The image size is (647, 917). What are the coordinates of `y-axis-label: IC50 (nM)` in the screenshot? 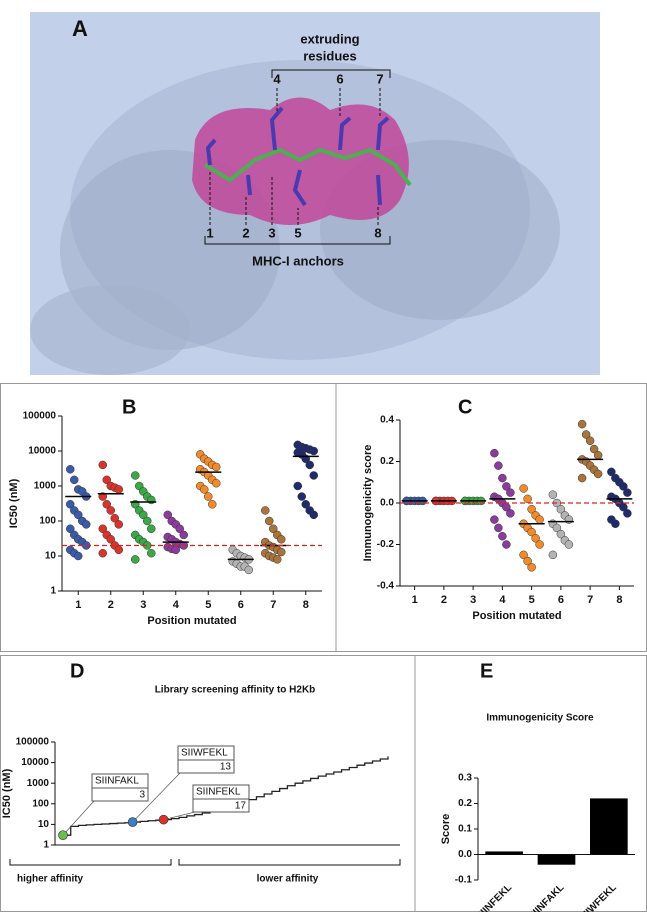 It's located at (14, 503).